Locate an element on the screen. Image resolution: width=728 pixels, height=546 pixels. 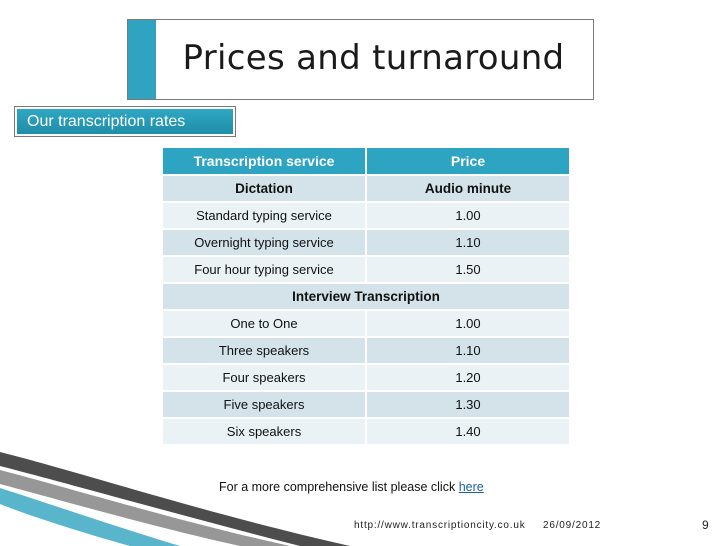
table-row: Standard typing service 1.00 is located at coordinates (366, 215).